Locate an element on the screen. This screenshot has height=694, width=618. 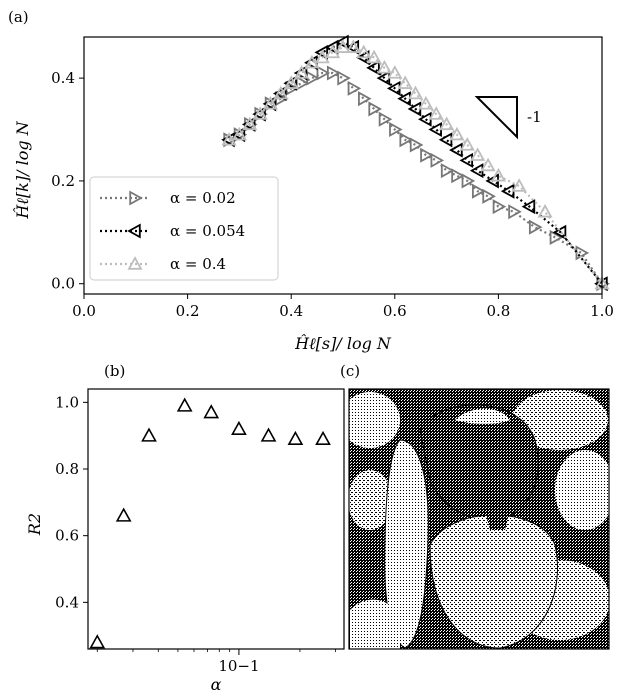
y-tick-label: 0.4 is located at coordinates (67, 602).